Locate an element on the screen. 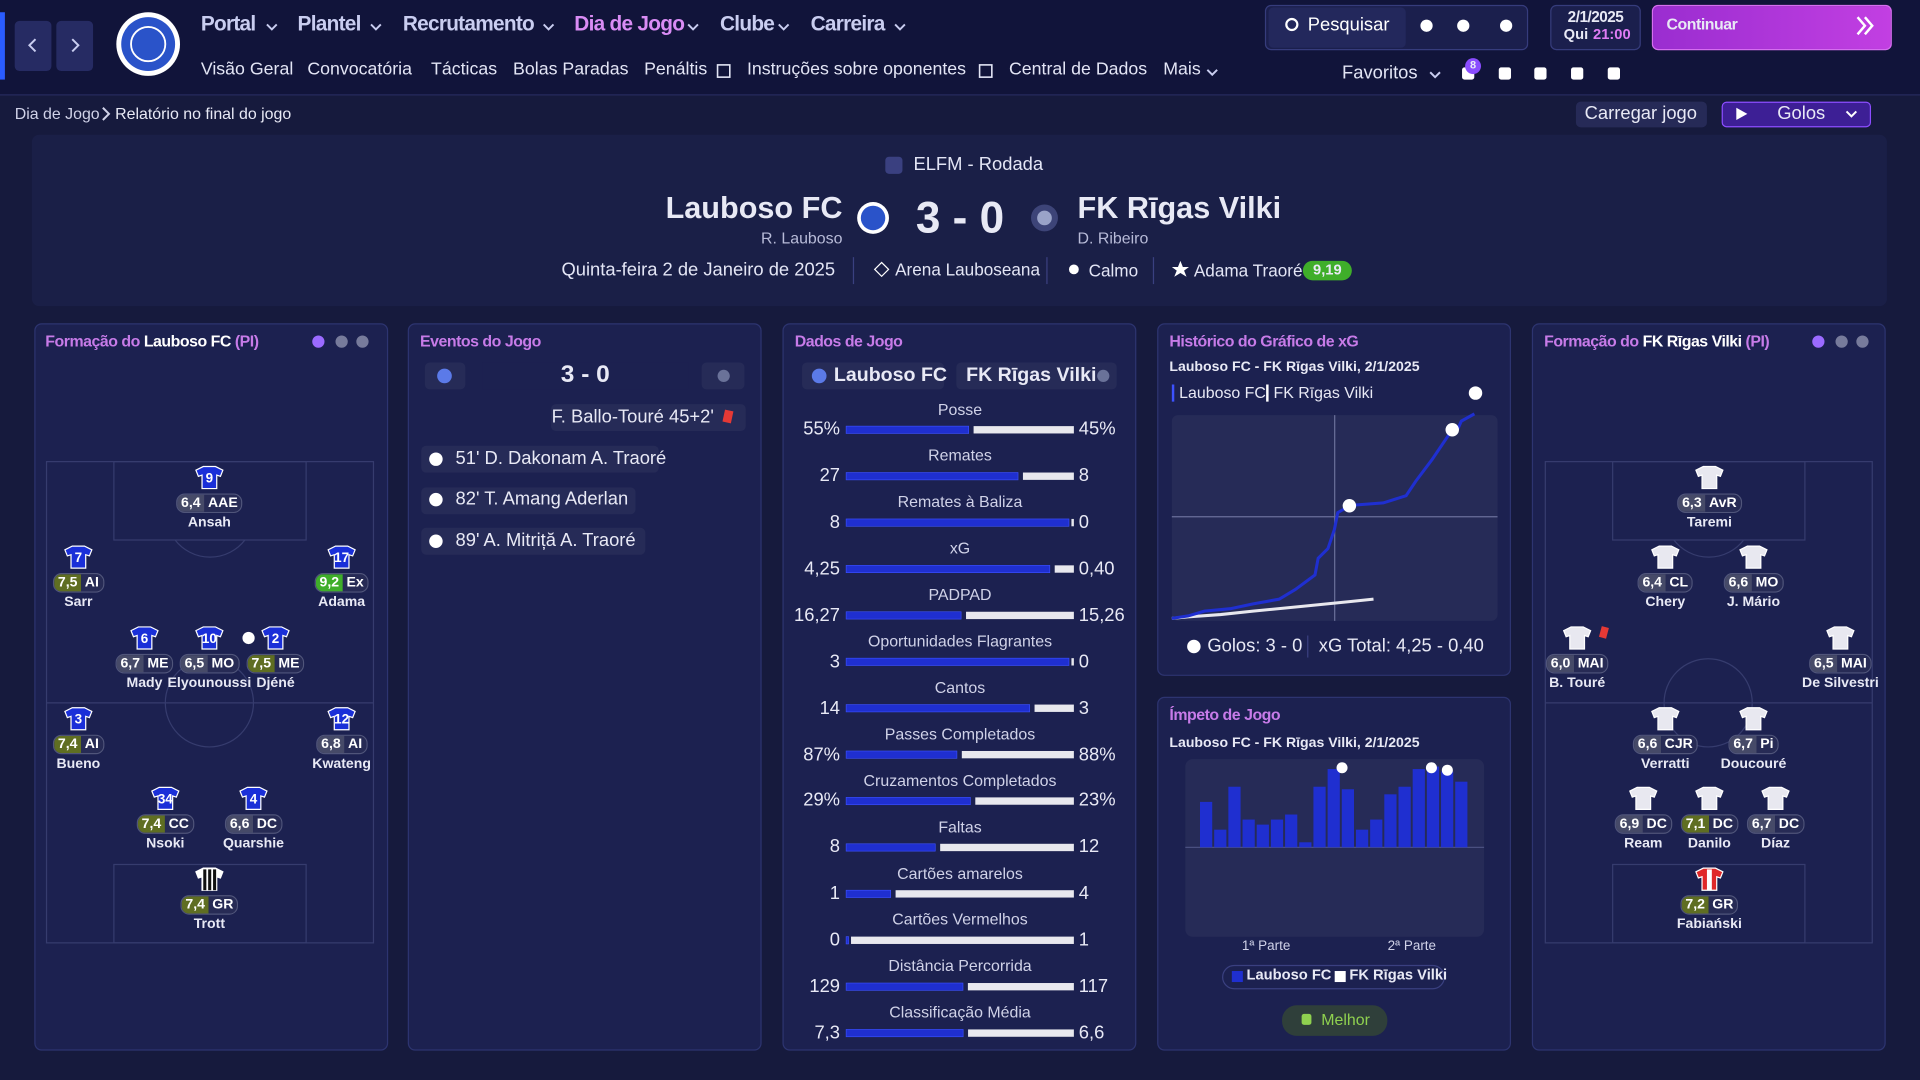  player-rating-chip: 7,4 GR is located at coordinates (209, 905).